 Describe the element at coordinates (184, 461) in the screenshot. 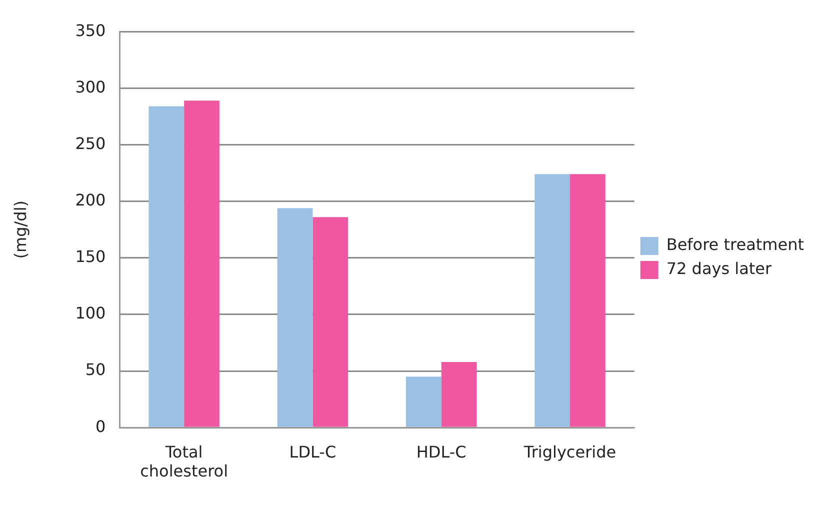

I see `x-tick-label: Total cholesterol` at that location.